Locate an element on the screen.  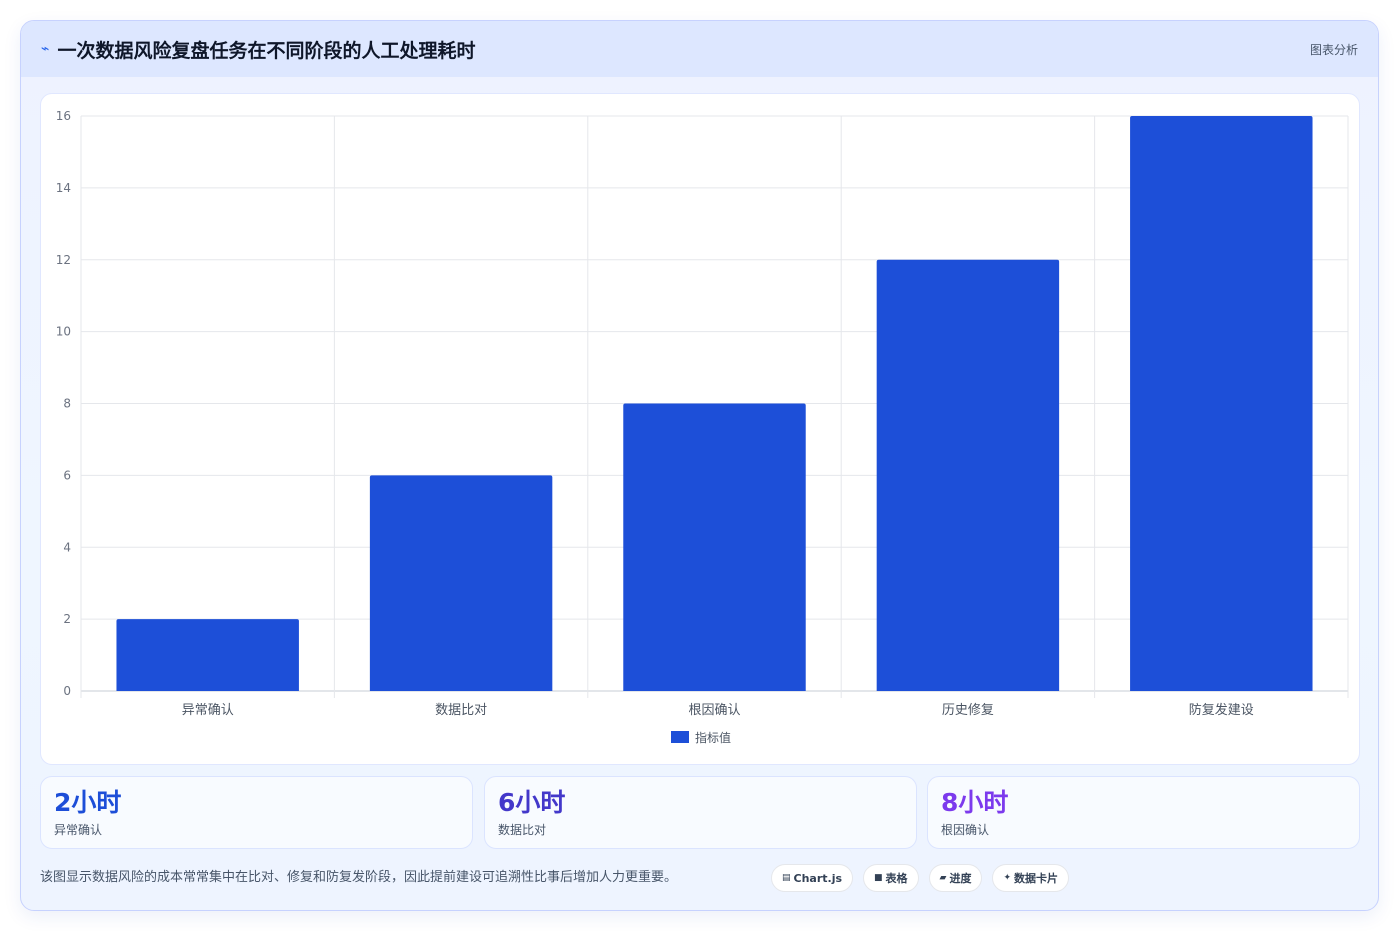
y-tick-label: 16 is located at coordinates (63, 116).